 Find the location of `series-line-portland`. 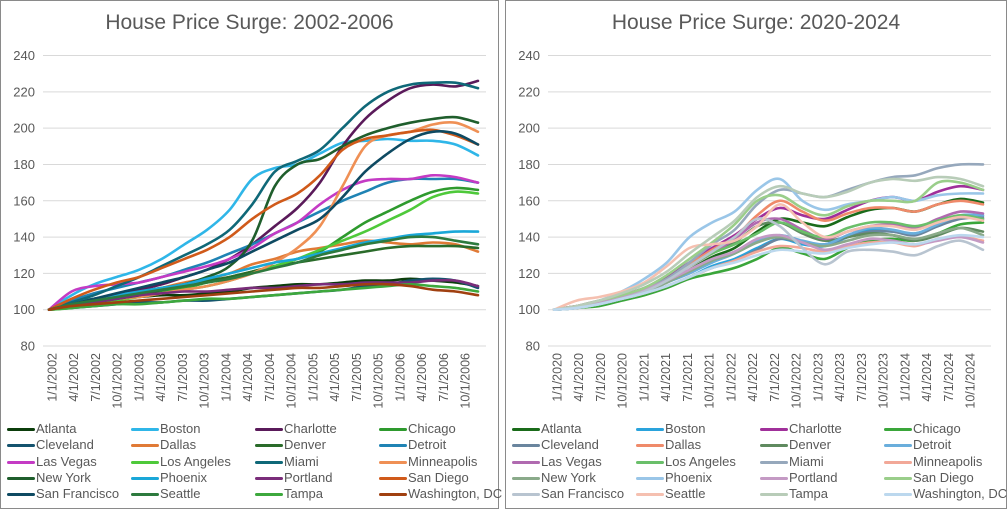

series-line-portland is located at coordinates (263, 294).